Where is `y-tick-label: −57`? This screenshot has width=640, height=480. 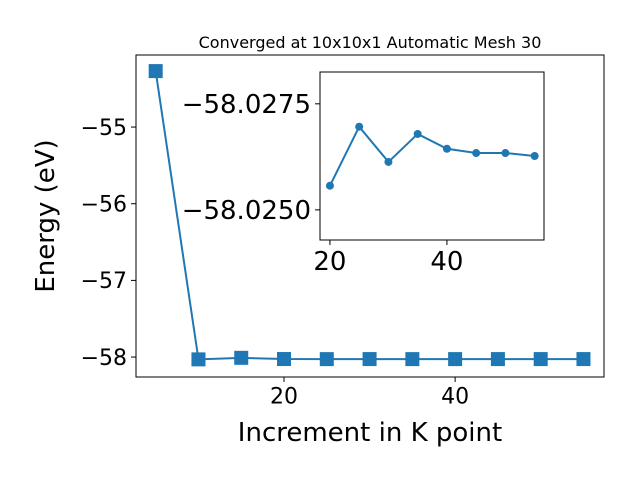
y-tick-label: −57 is located at coordinates (104, 281).